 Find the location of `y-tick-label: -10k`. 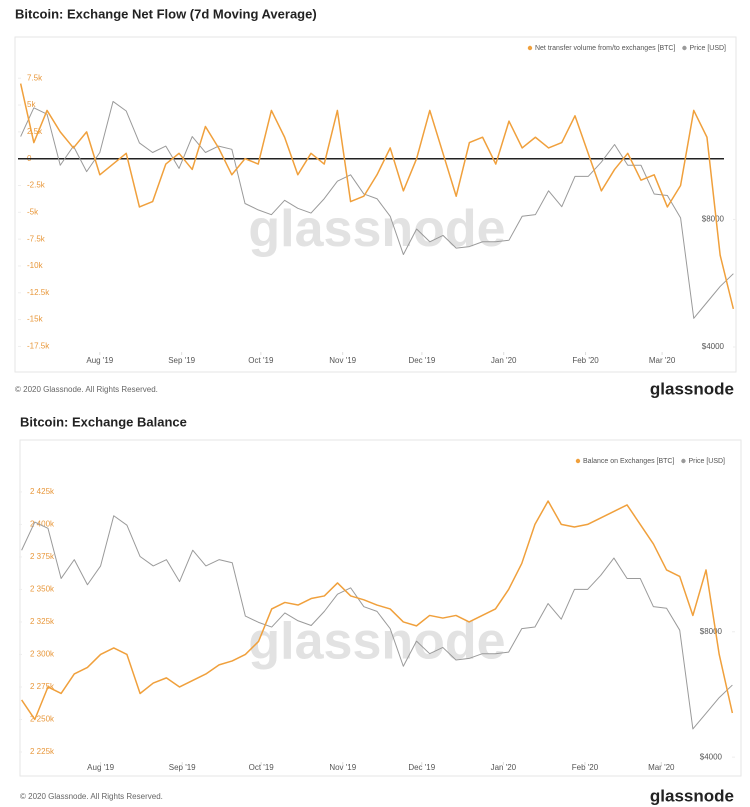

y-tick-label: -10k is located at coordinates (35, 265).